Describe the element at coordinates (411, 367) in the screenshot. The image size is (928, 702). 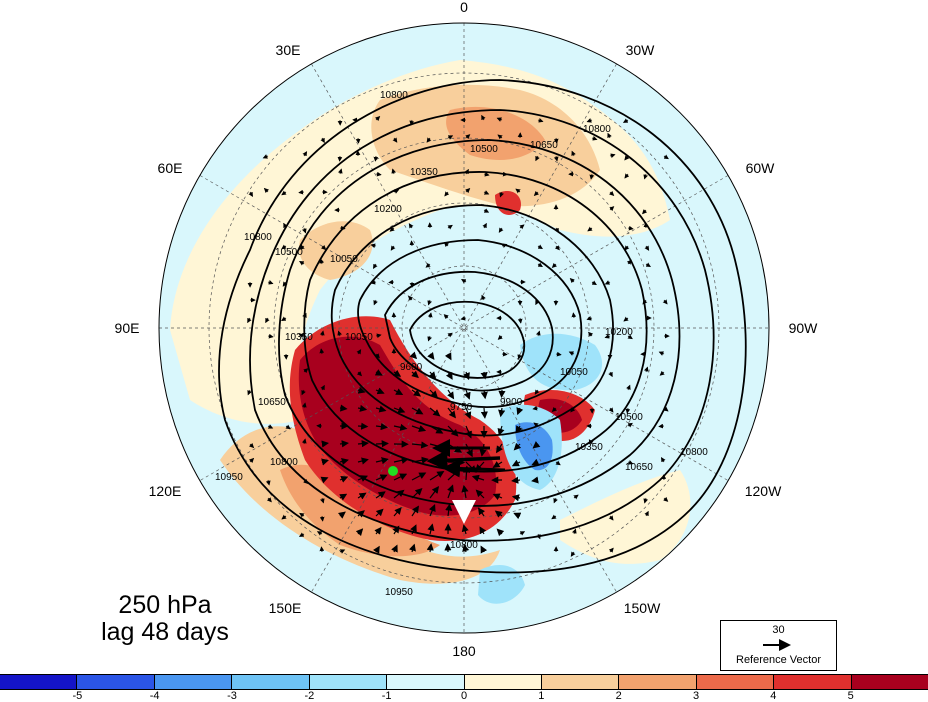
I see `contour-label: 9600` at that location.